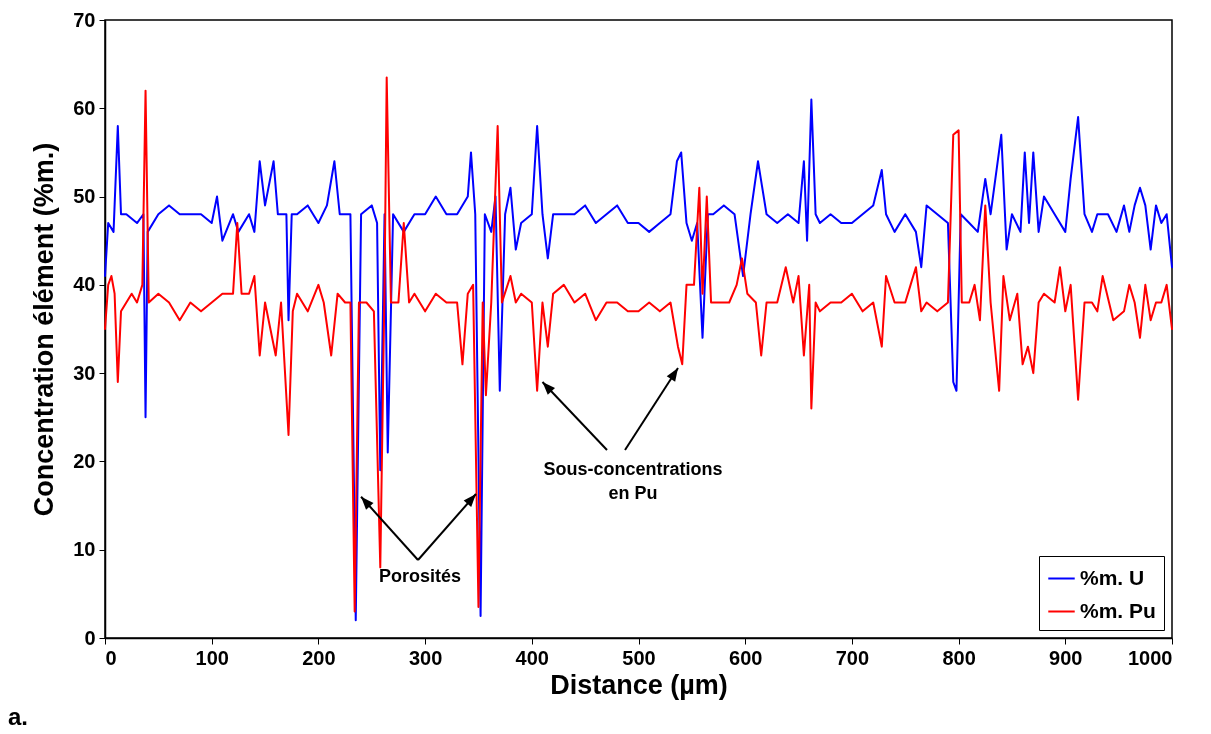 This screenshot has width=1211, height=734. I want to click on y-tick-label: 0, so click(90, 637).